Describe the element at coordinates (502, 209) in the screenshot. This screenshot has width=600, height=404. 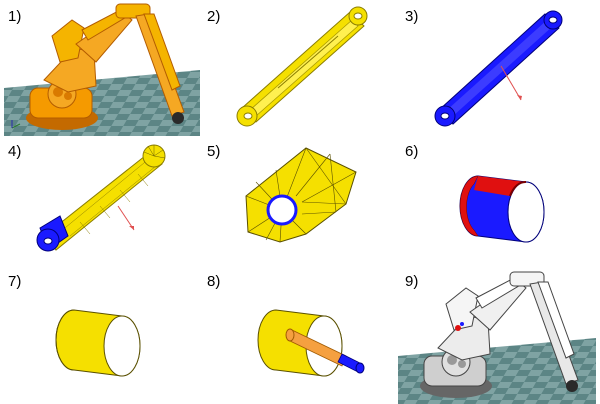
I see `panel-6-cylinder-colored` at that location.